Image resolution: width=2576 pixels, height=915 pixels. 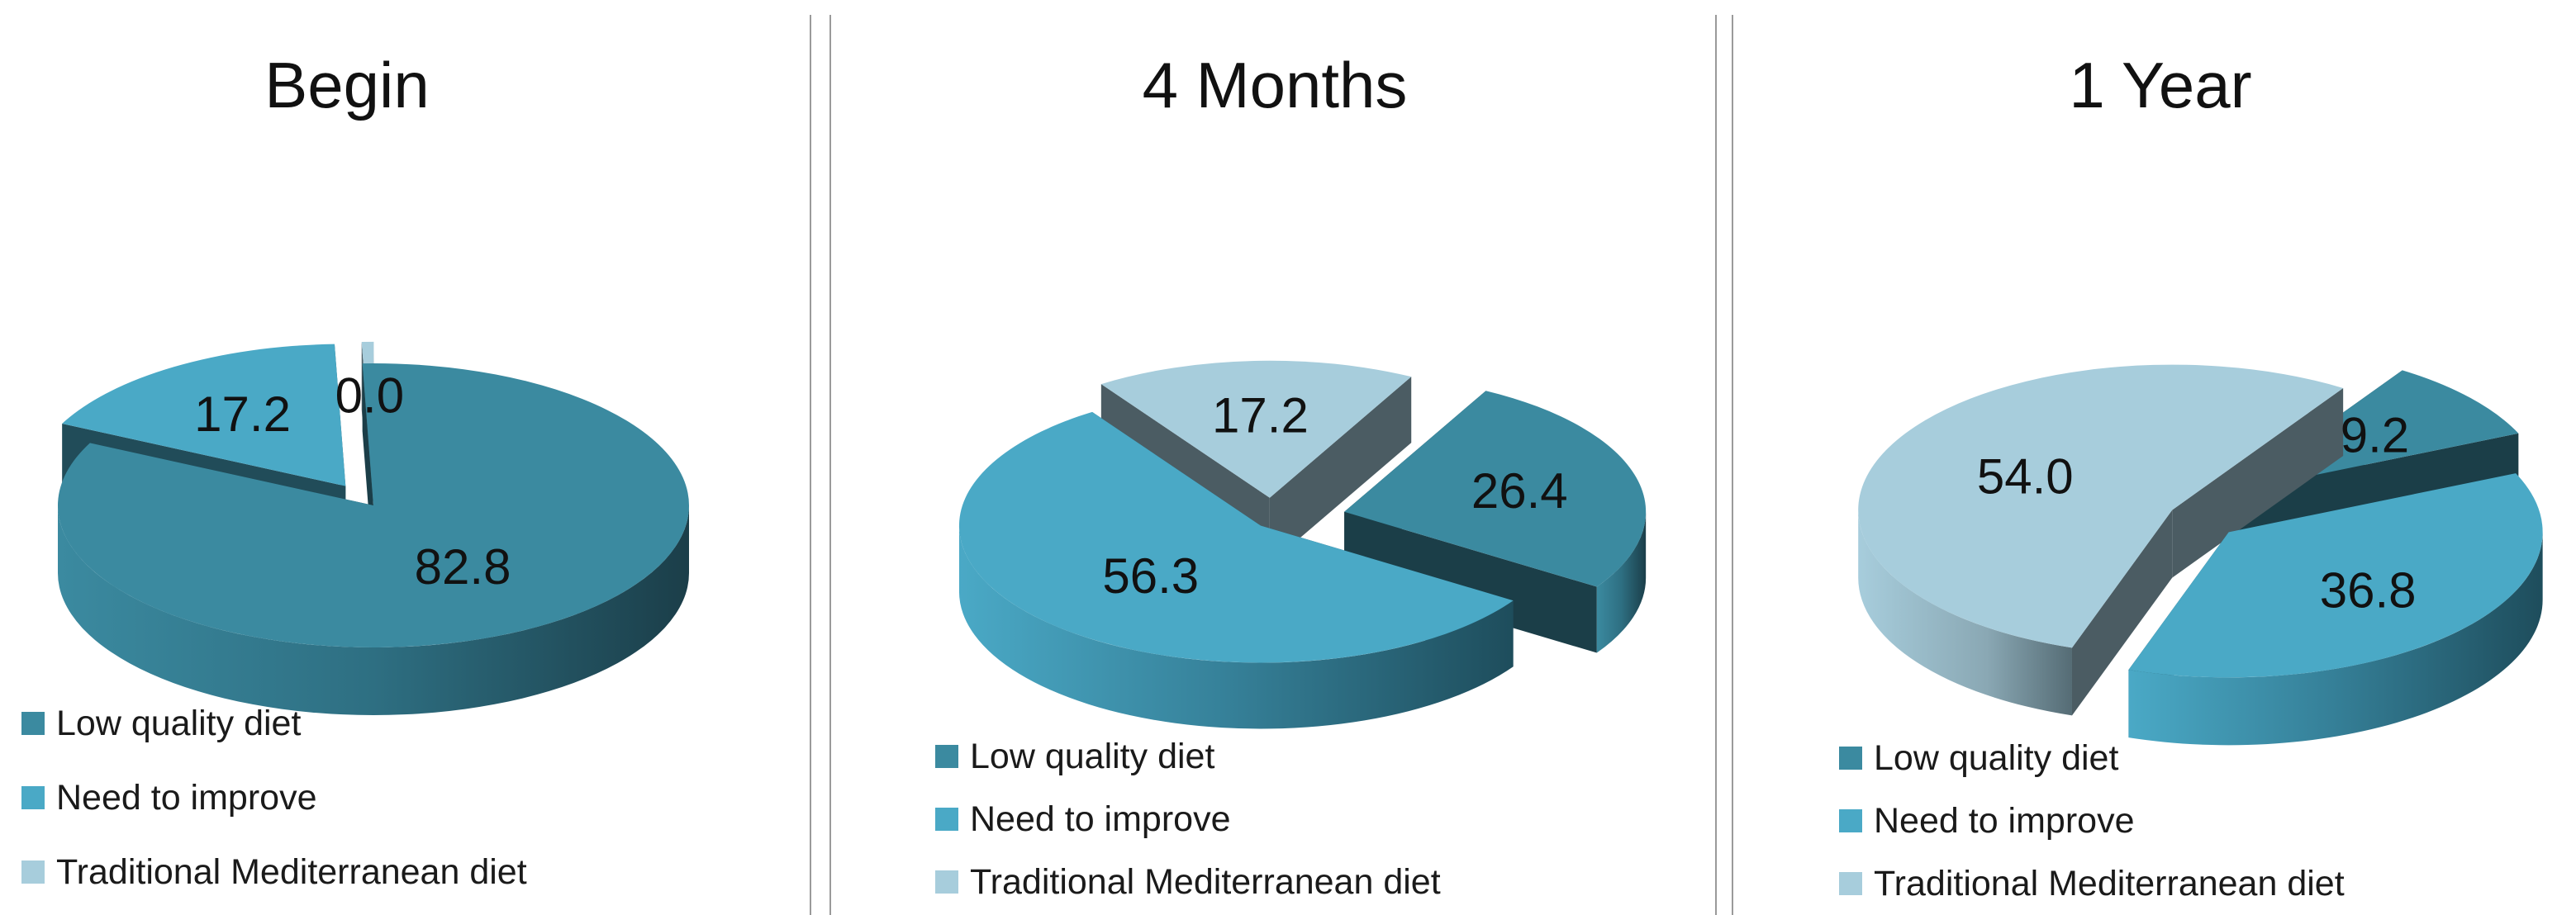 What do you see at coordinates (1275, 85) in the screenshot?
I see `chart-title-4-months: 4 Months` at bounding box center [1275, 85].